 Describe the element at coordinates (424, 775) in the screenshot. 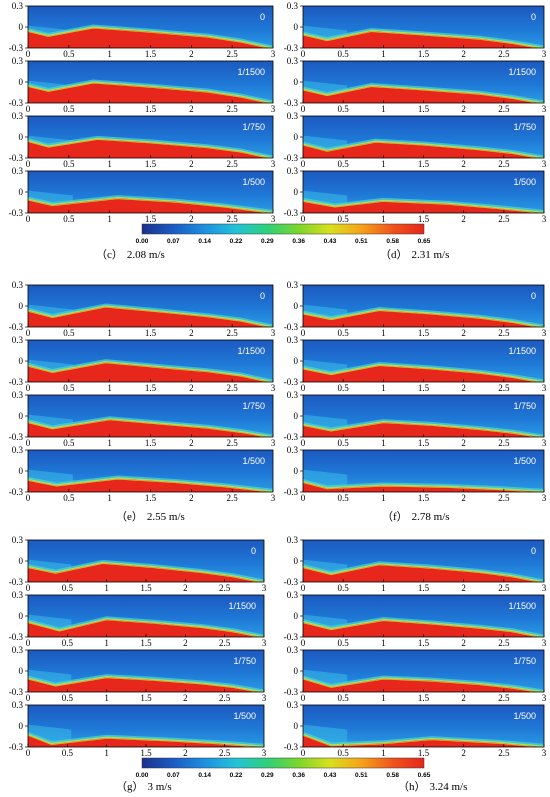

I see `colorbar-tick-label: 0.65` at that location.